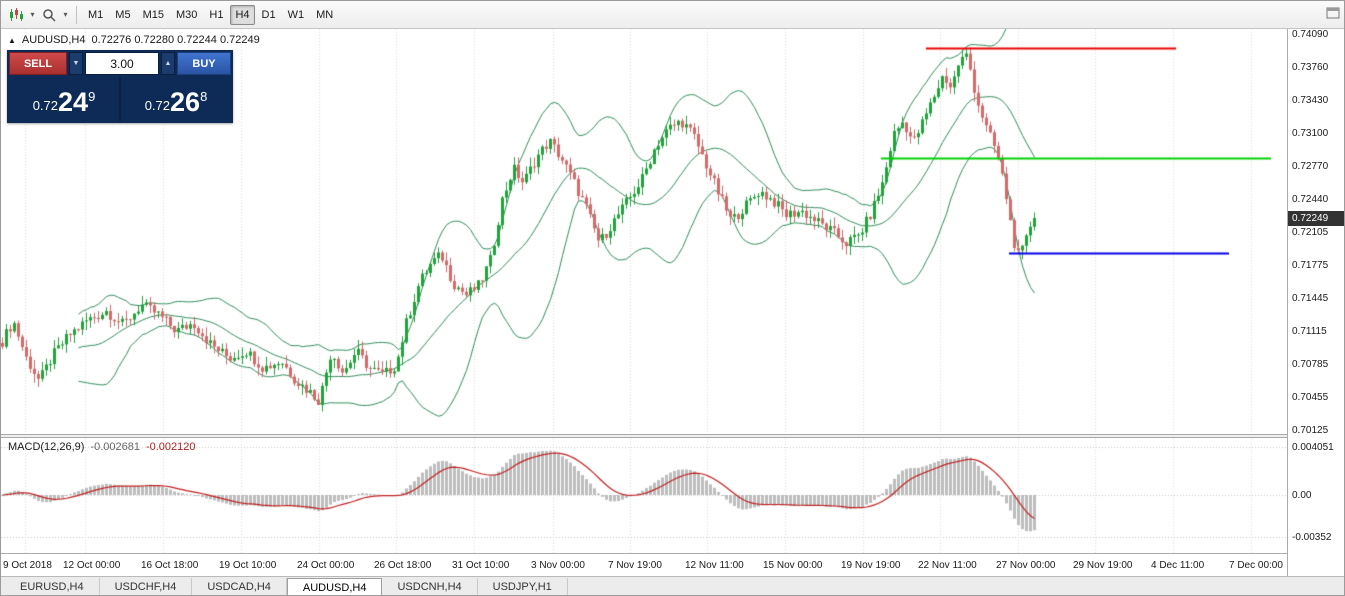 Image resolution: width=1345 pixels, height=596 pixels. I want to click on magnifier-icon, so click(49, 15).